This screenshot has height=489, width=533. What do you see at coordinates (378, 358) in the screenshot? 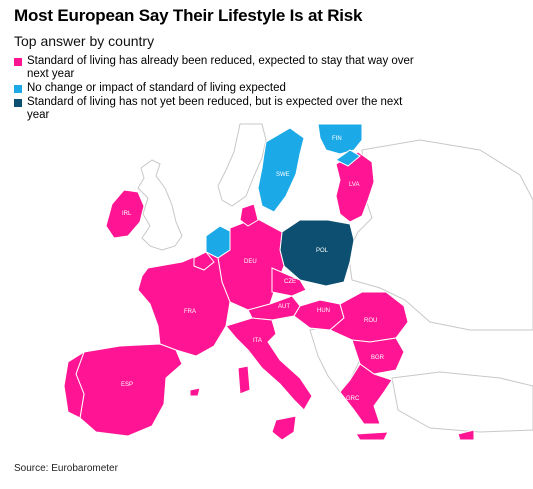
I see `label-bgr: BGR` at bounding box center [378, 358].